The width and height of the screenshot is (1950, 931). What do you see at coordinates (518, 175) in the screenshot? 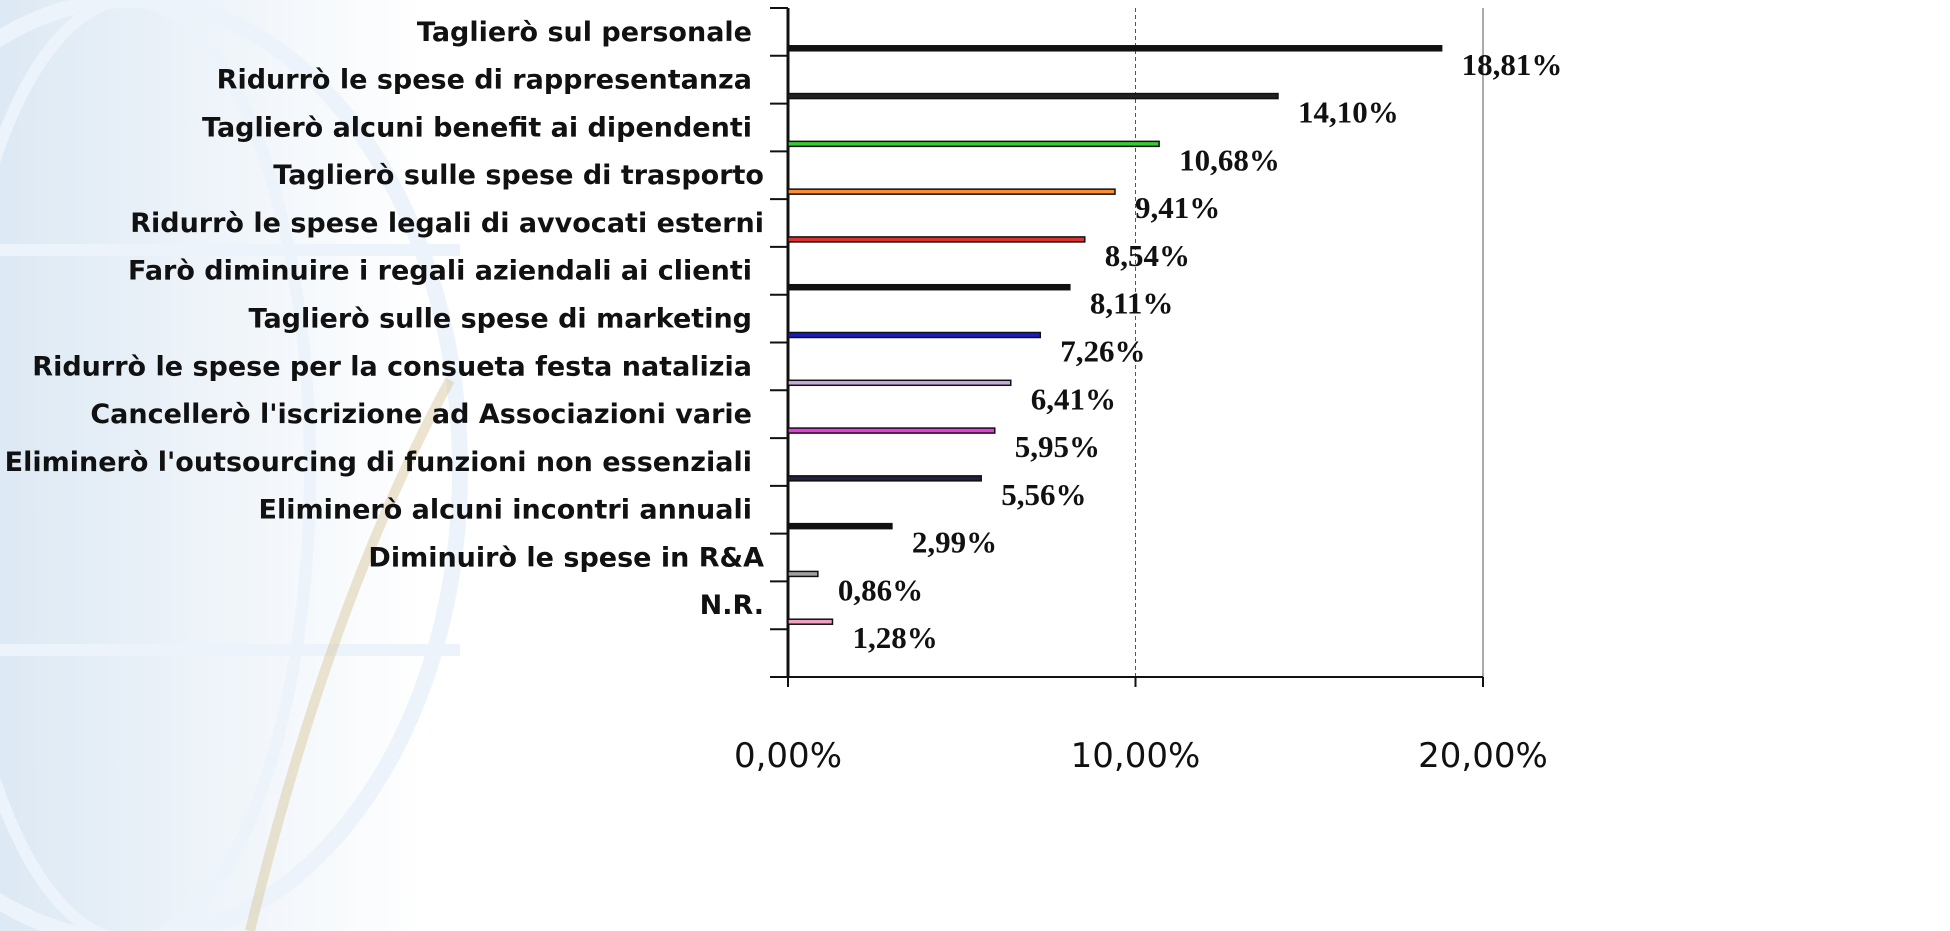
I see `category-label: Taglierò sulle spese di trasporto` at bounding box center [518, 175].